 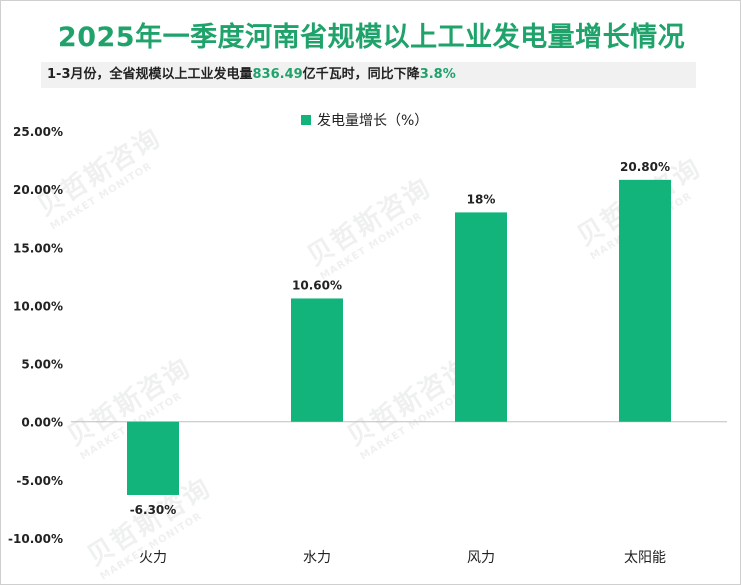 I want to click on chart-title: 2025年一季度河南省规模以上工业发电量增长情况, so click(x=371, y=37).